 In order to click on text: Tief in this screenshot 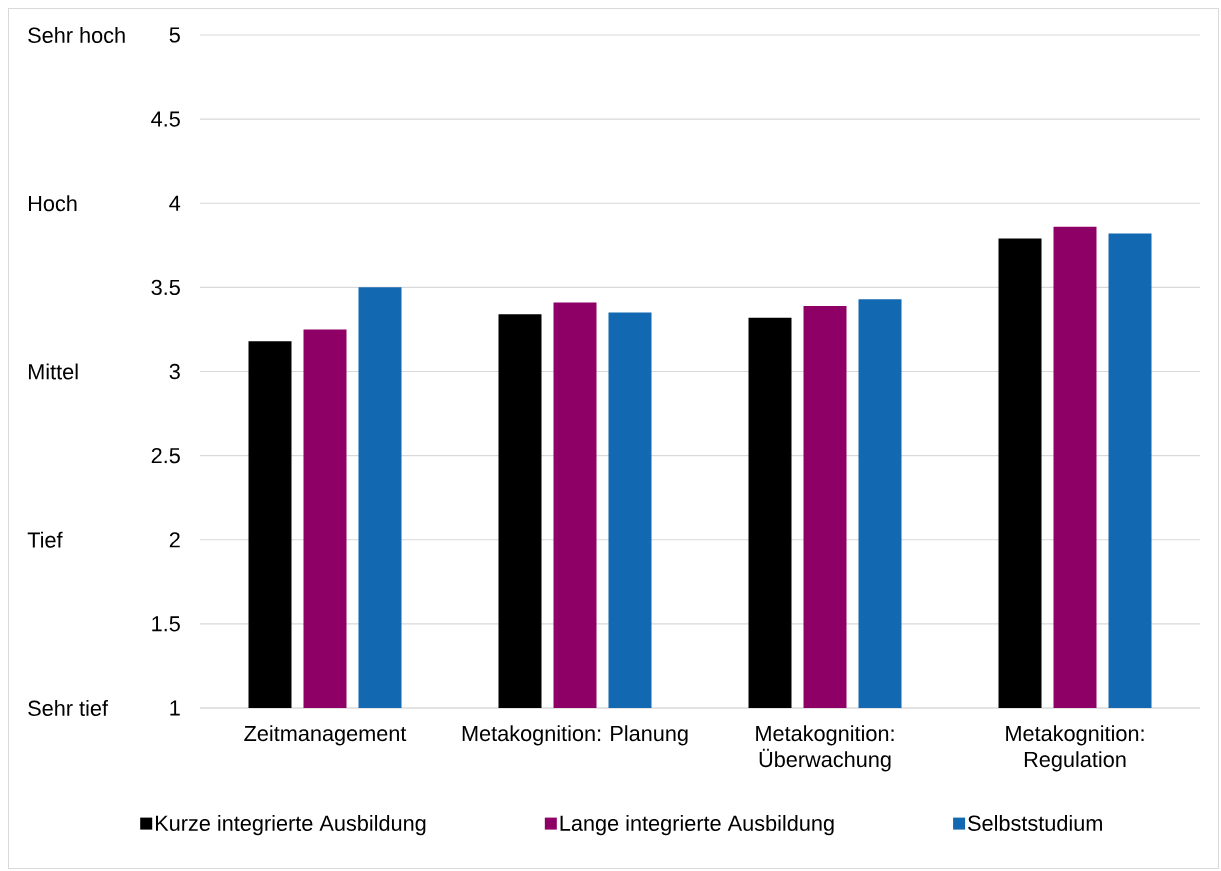, I will do `click(45, 539)`.